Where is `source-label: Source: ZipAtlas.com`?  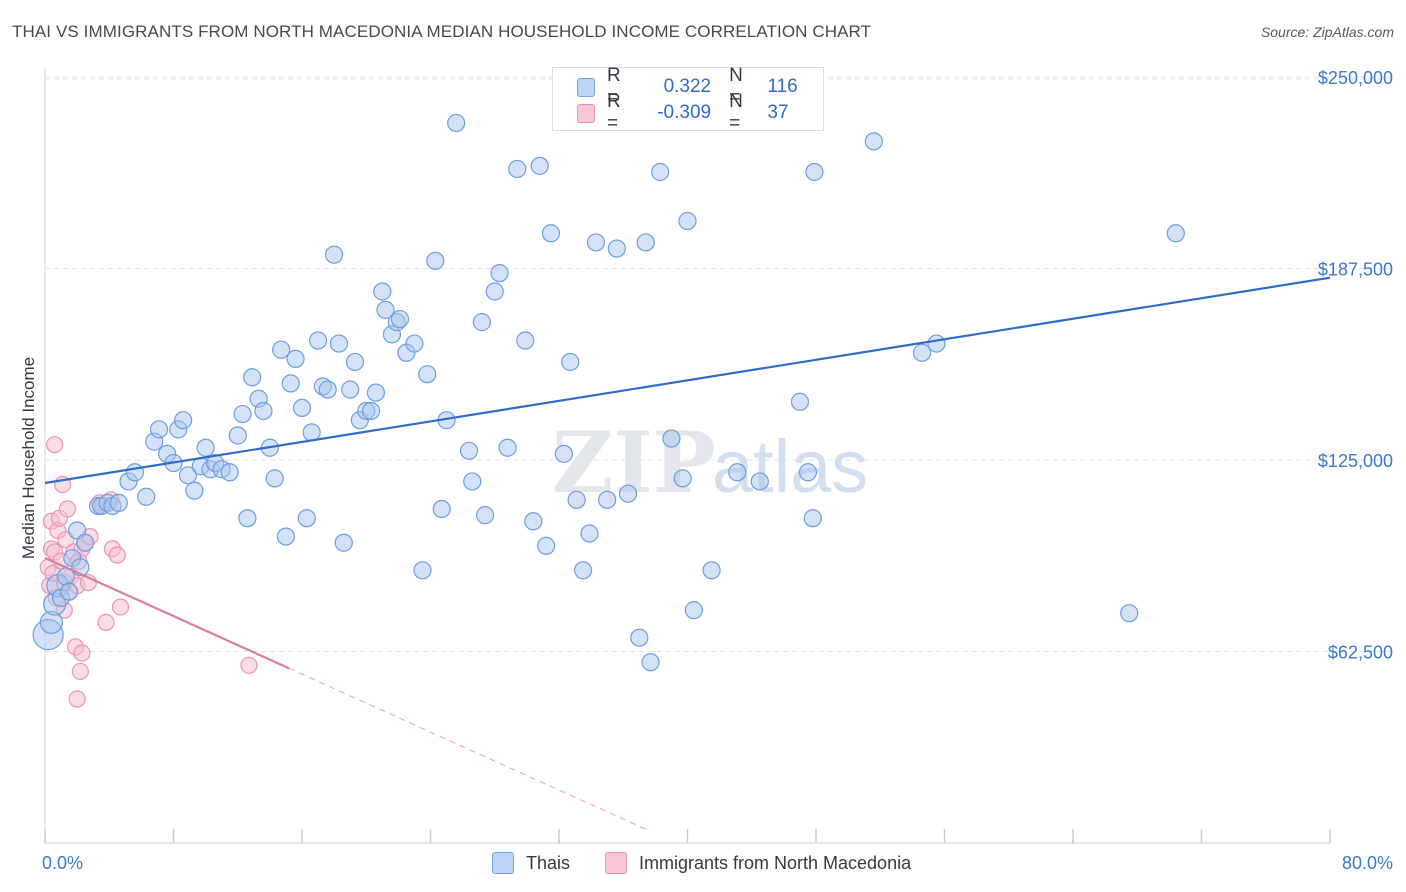
source-label: Source: ZipAtlas.com is located at coordinates (1327, 32).